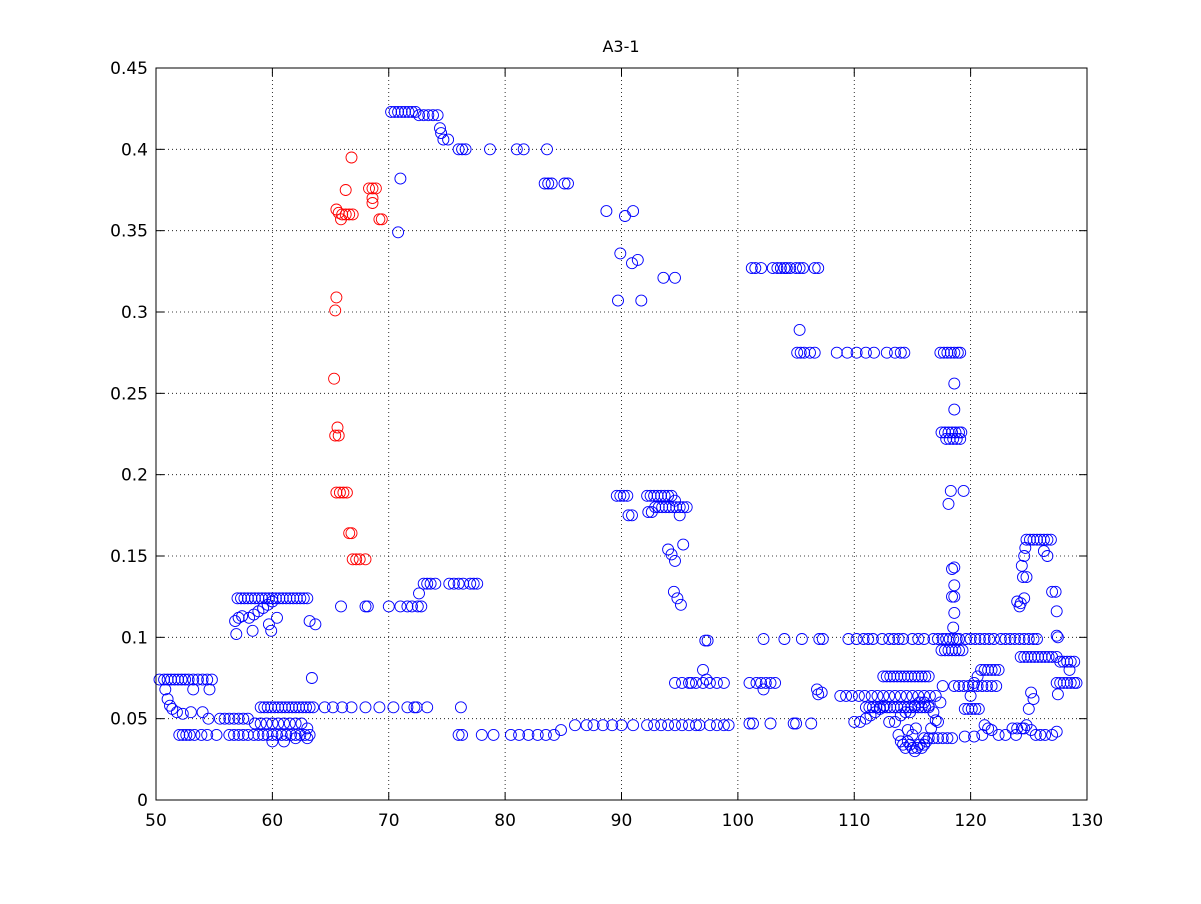  I want to click on y-tick-label: 0.35, so click(129, 232).